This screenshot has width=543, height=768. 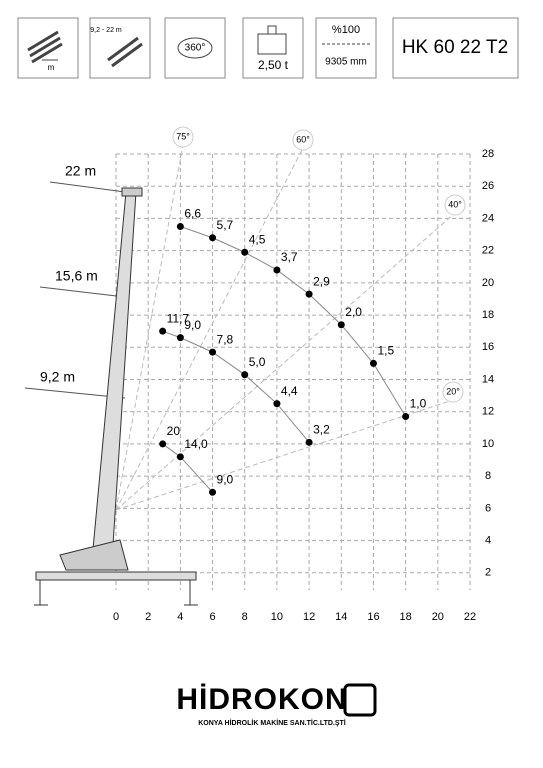 What do you see at coordinates (488, 186) in the screenshot?
I see `y-tick-label: 26` at bounding box center [488, 186].